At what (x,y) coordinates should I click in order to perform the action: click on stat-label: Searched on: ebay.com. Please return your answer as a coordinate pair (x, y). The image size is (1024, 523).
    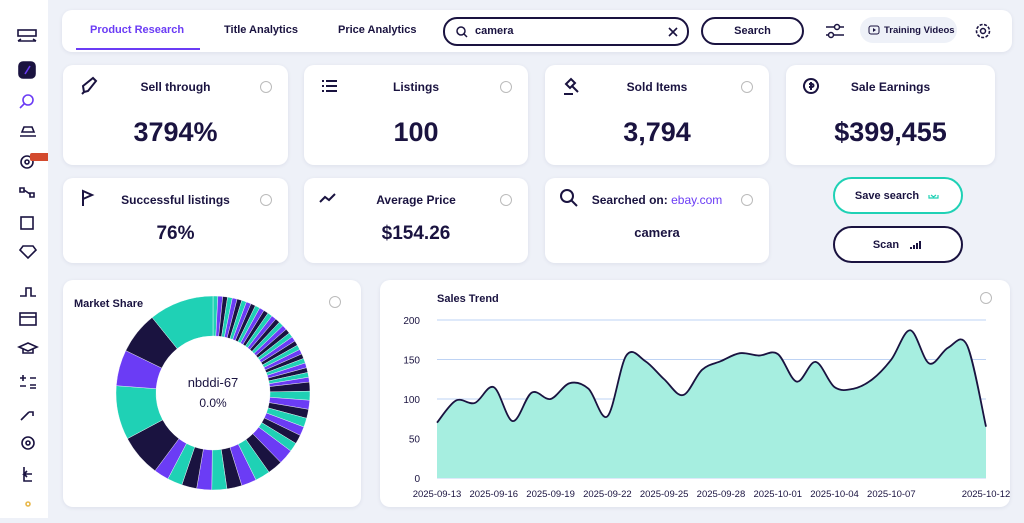
    Looking at the image, I should click on (657, 200).